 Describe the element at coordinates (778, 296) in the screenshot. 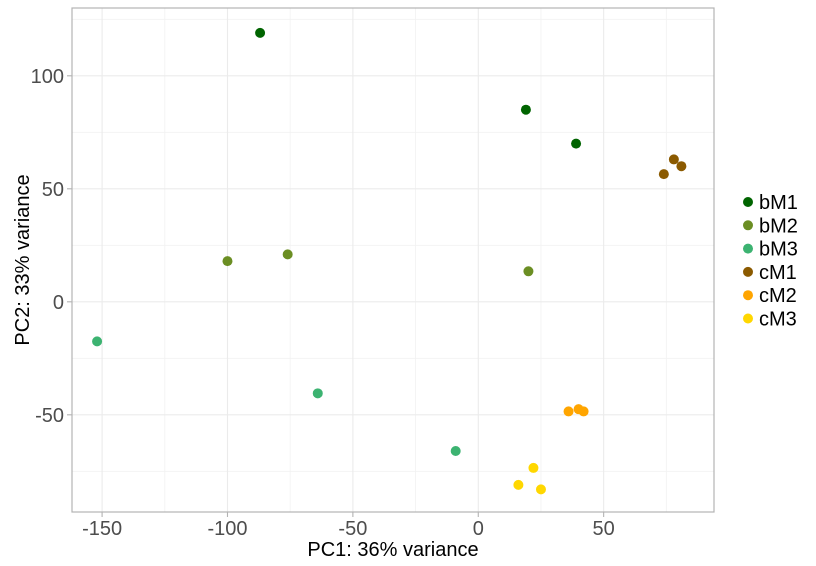

I see `legend-label-cM2: cM2` at that location.